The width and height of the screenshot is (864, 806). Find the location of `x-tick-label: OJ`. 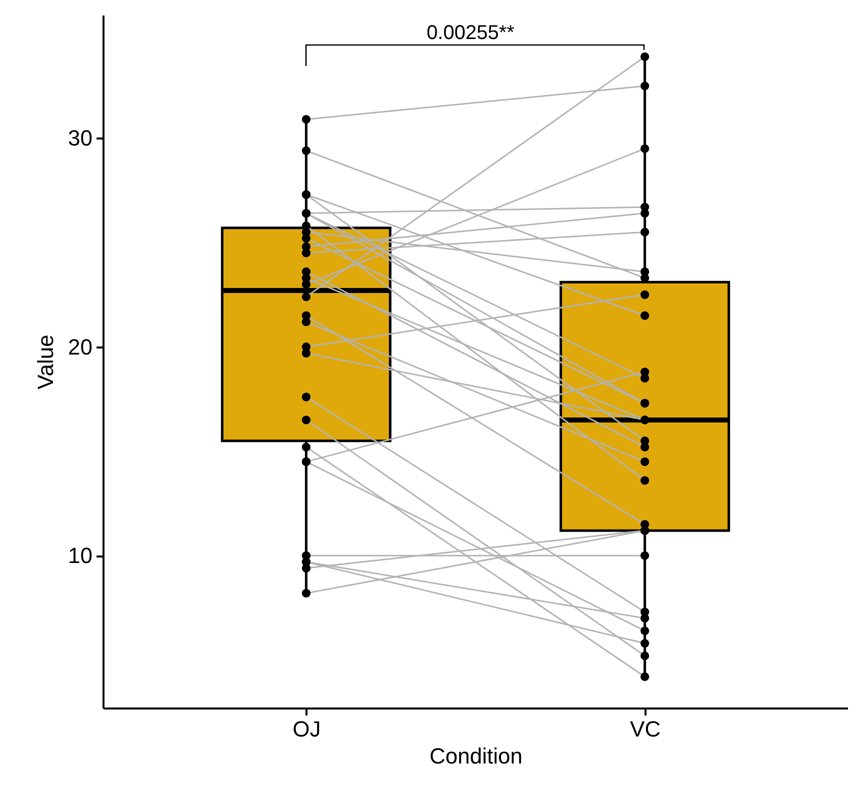

x-tick-label: OJ is located at coordinates (306, 729).